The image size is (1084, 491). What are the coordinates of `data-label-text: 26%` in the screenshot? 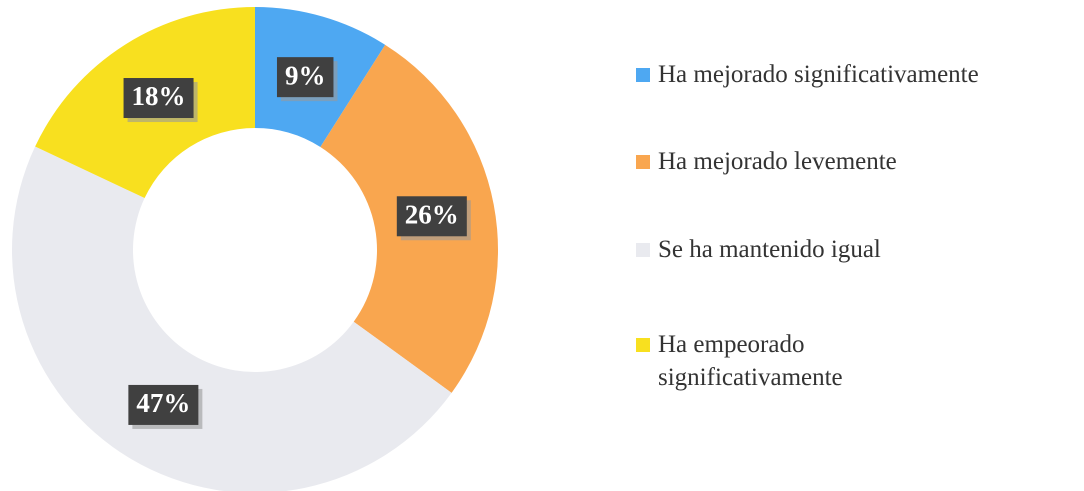 It's located at (432, 214).